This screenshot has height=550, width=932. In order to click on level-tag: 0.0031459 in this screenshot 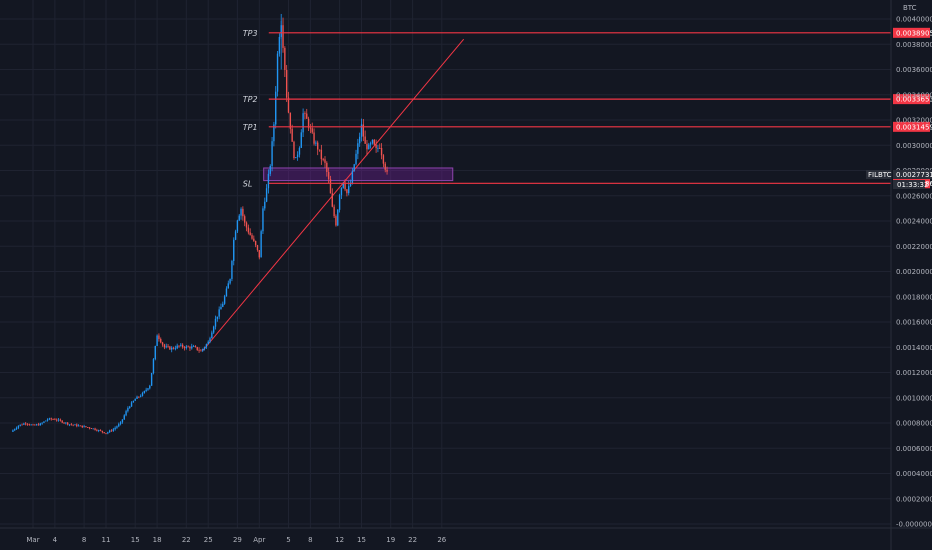, I will do `click(914, 127)`.